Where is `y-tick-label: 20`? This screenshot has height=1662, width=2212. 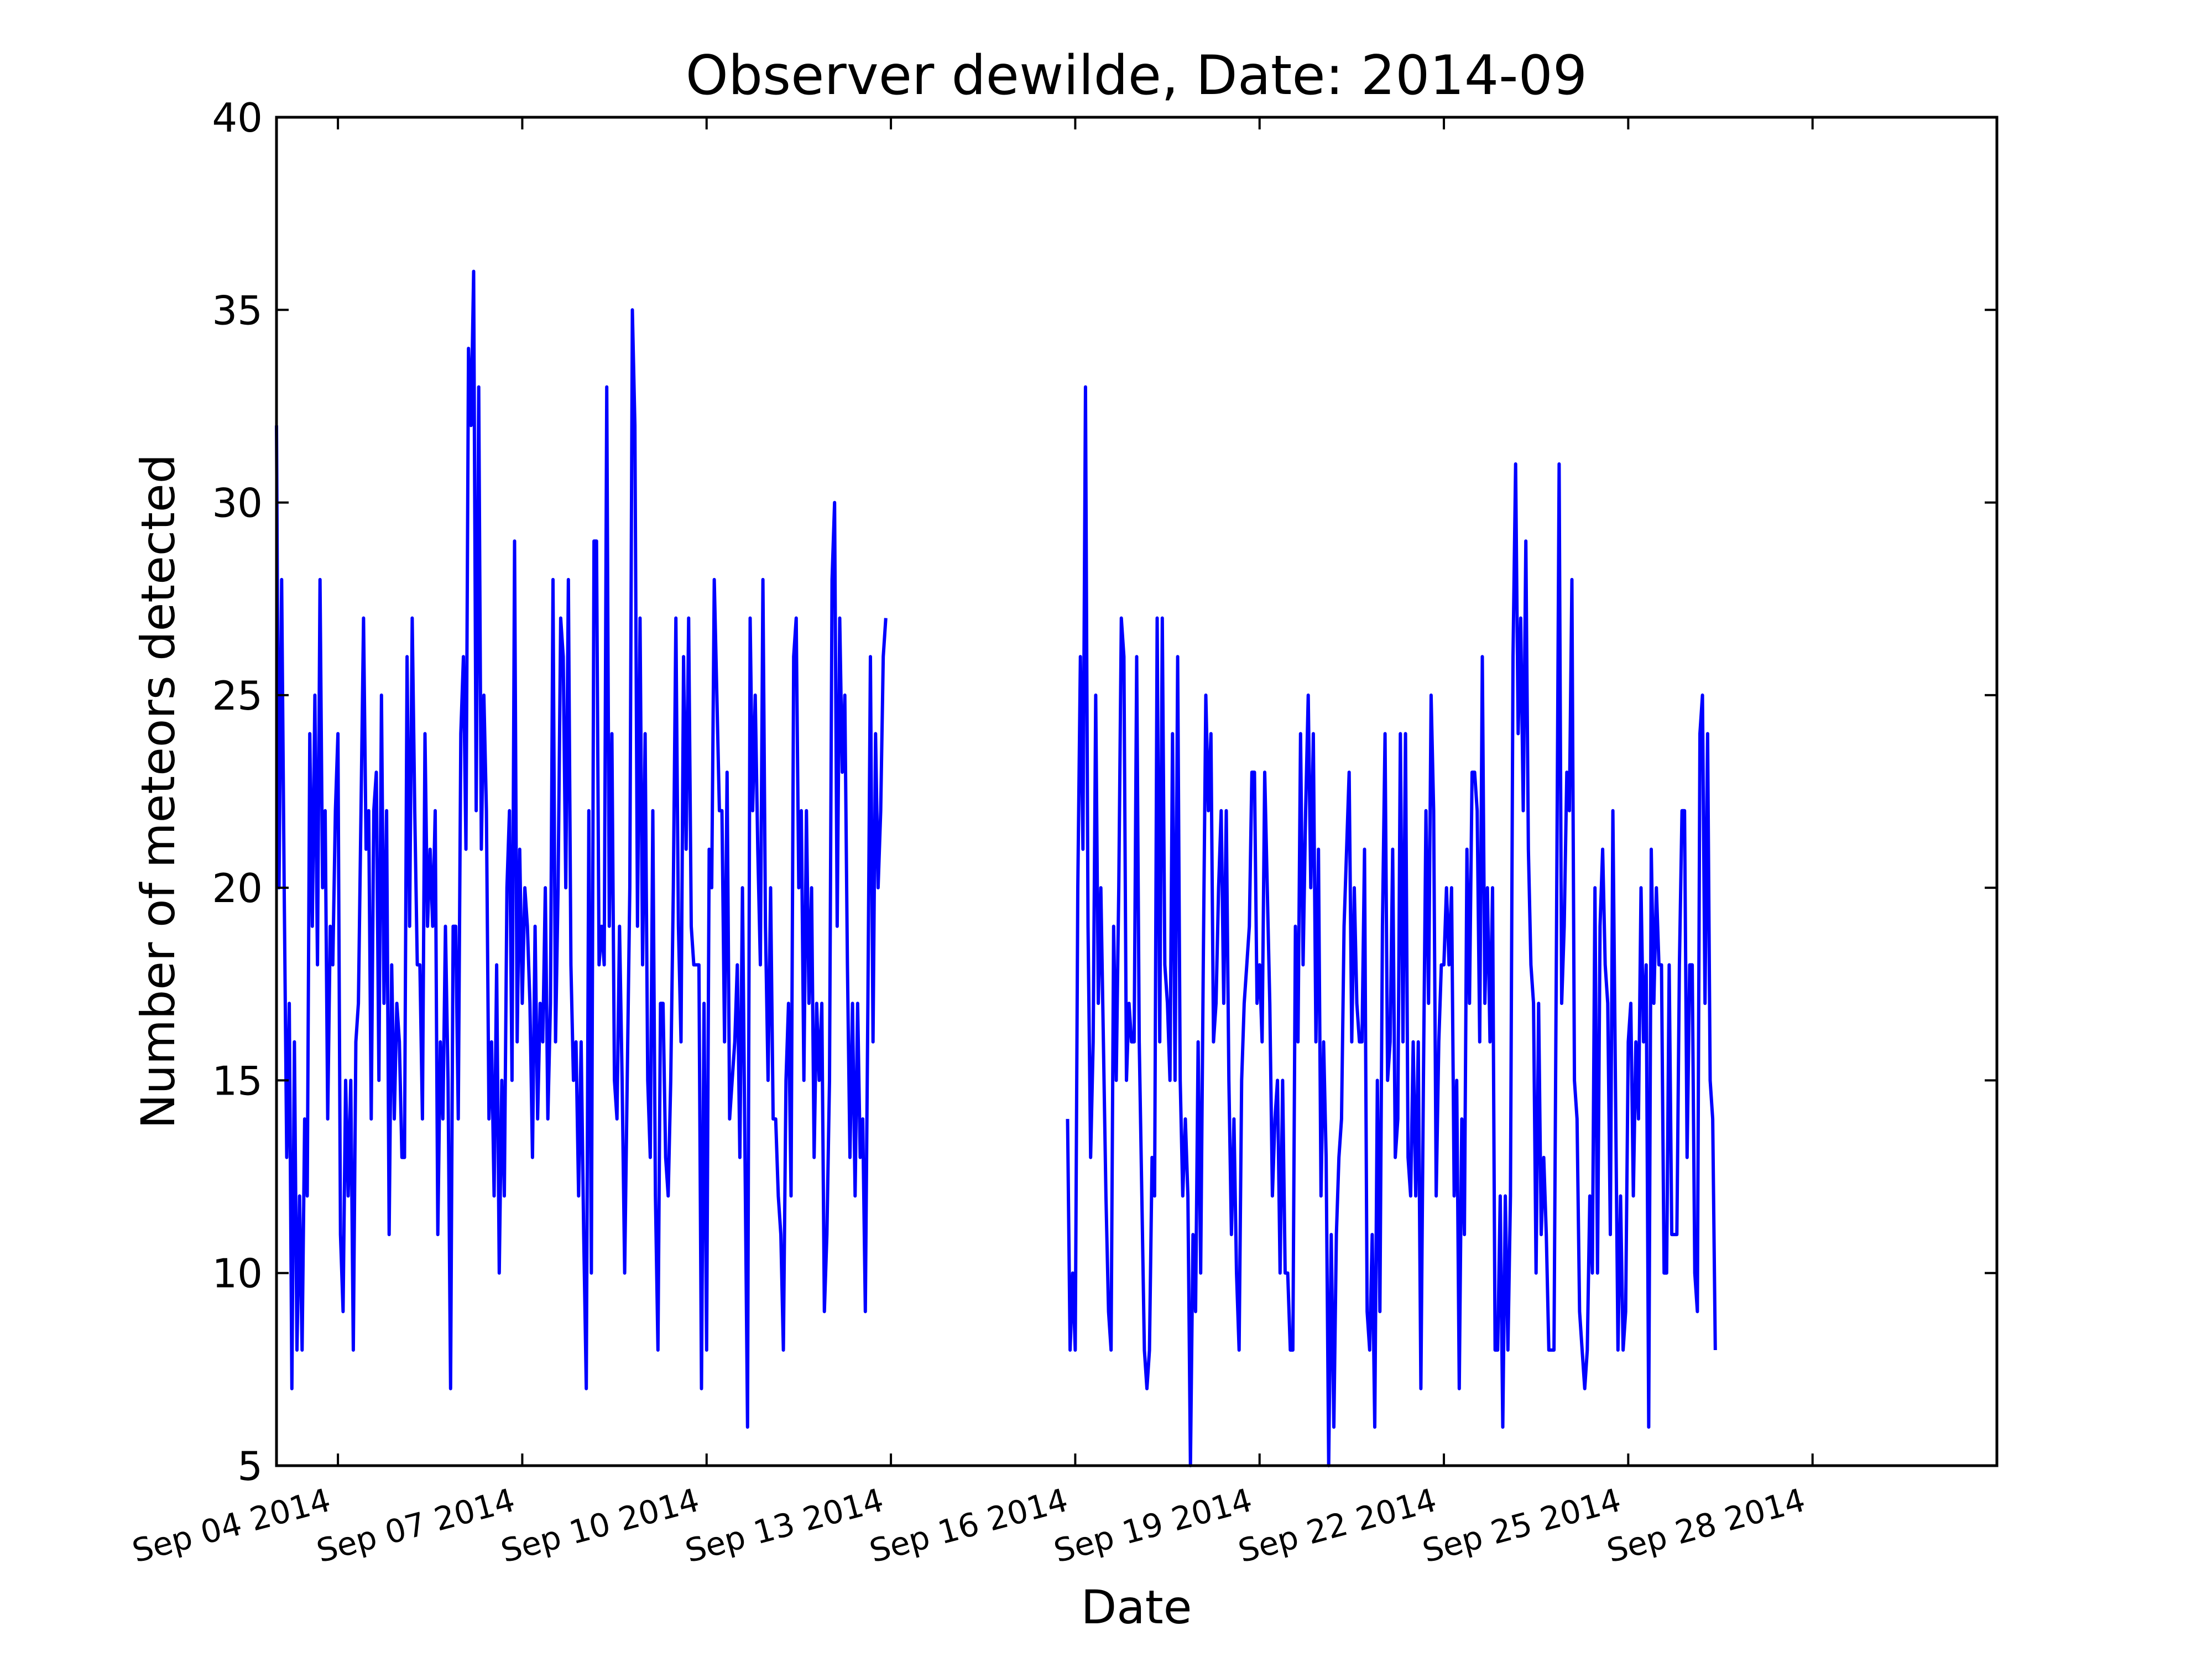
y-tick-label: 20 is located at coordinates (237, 888).